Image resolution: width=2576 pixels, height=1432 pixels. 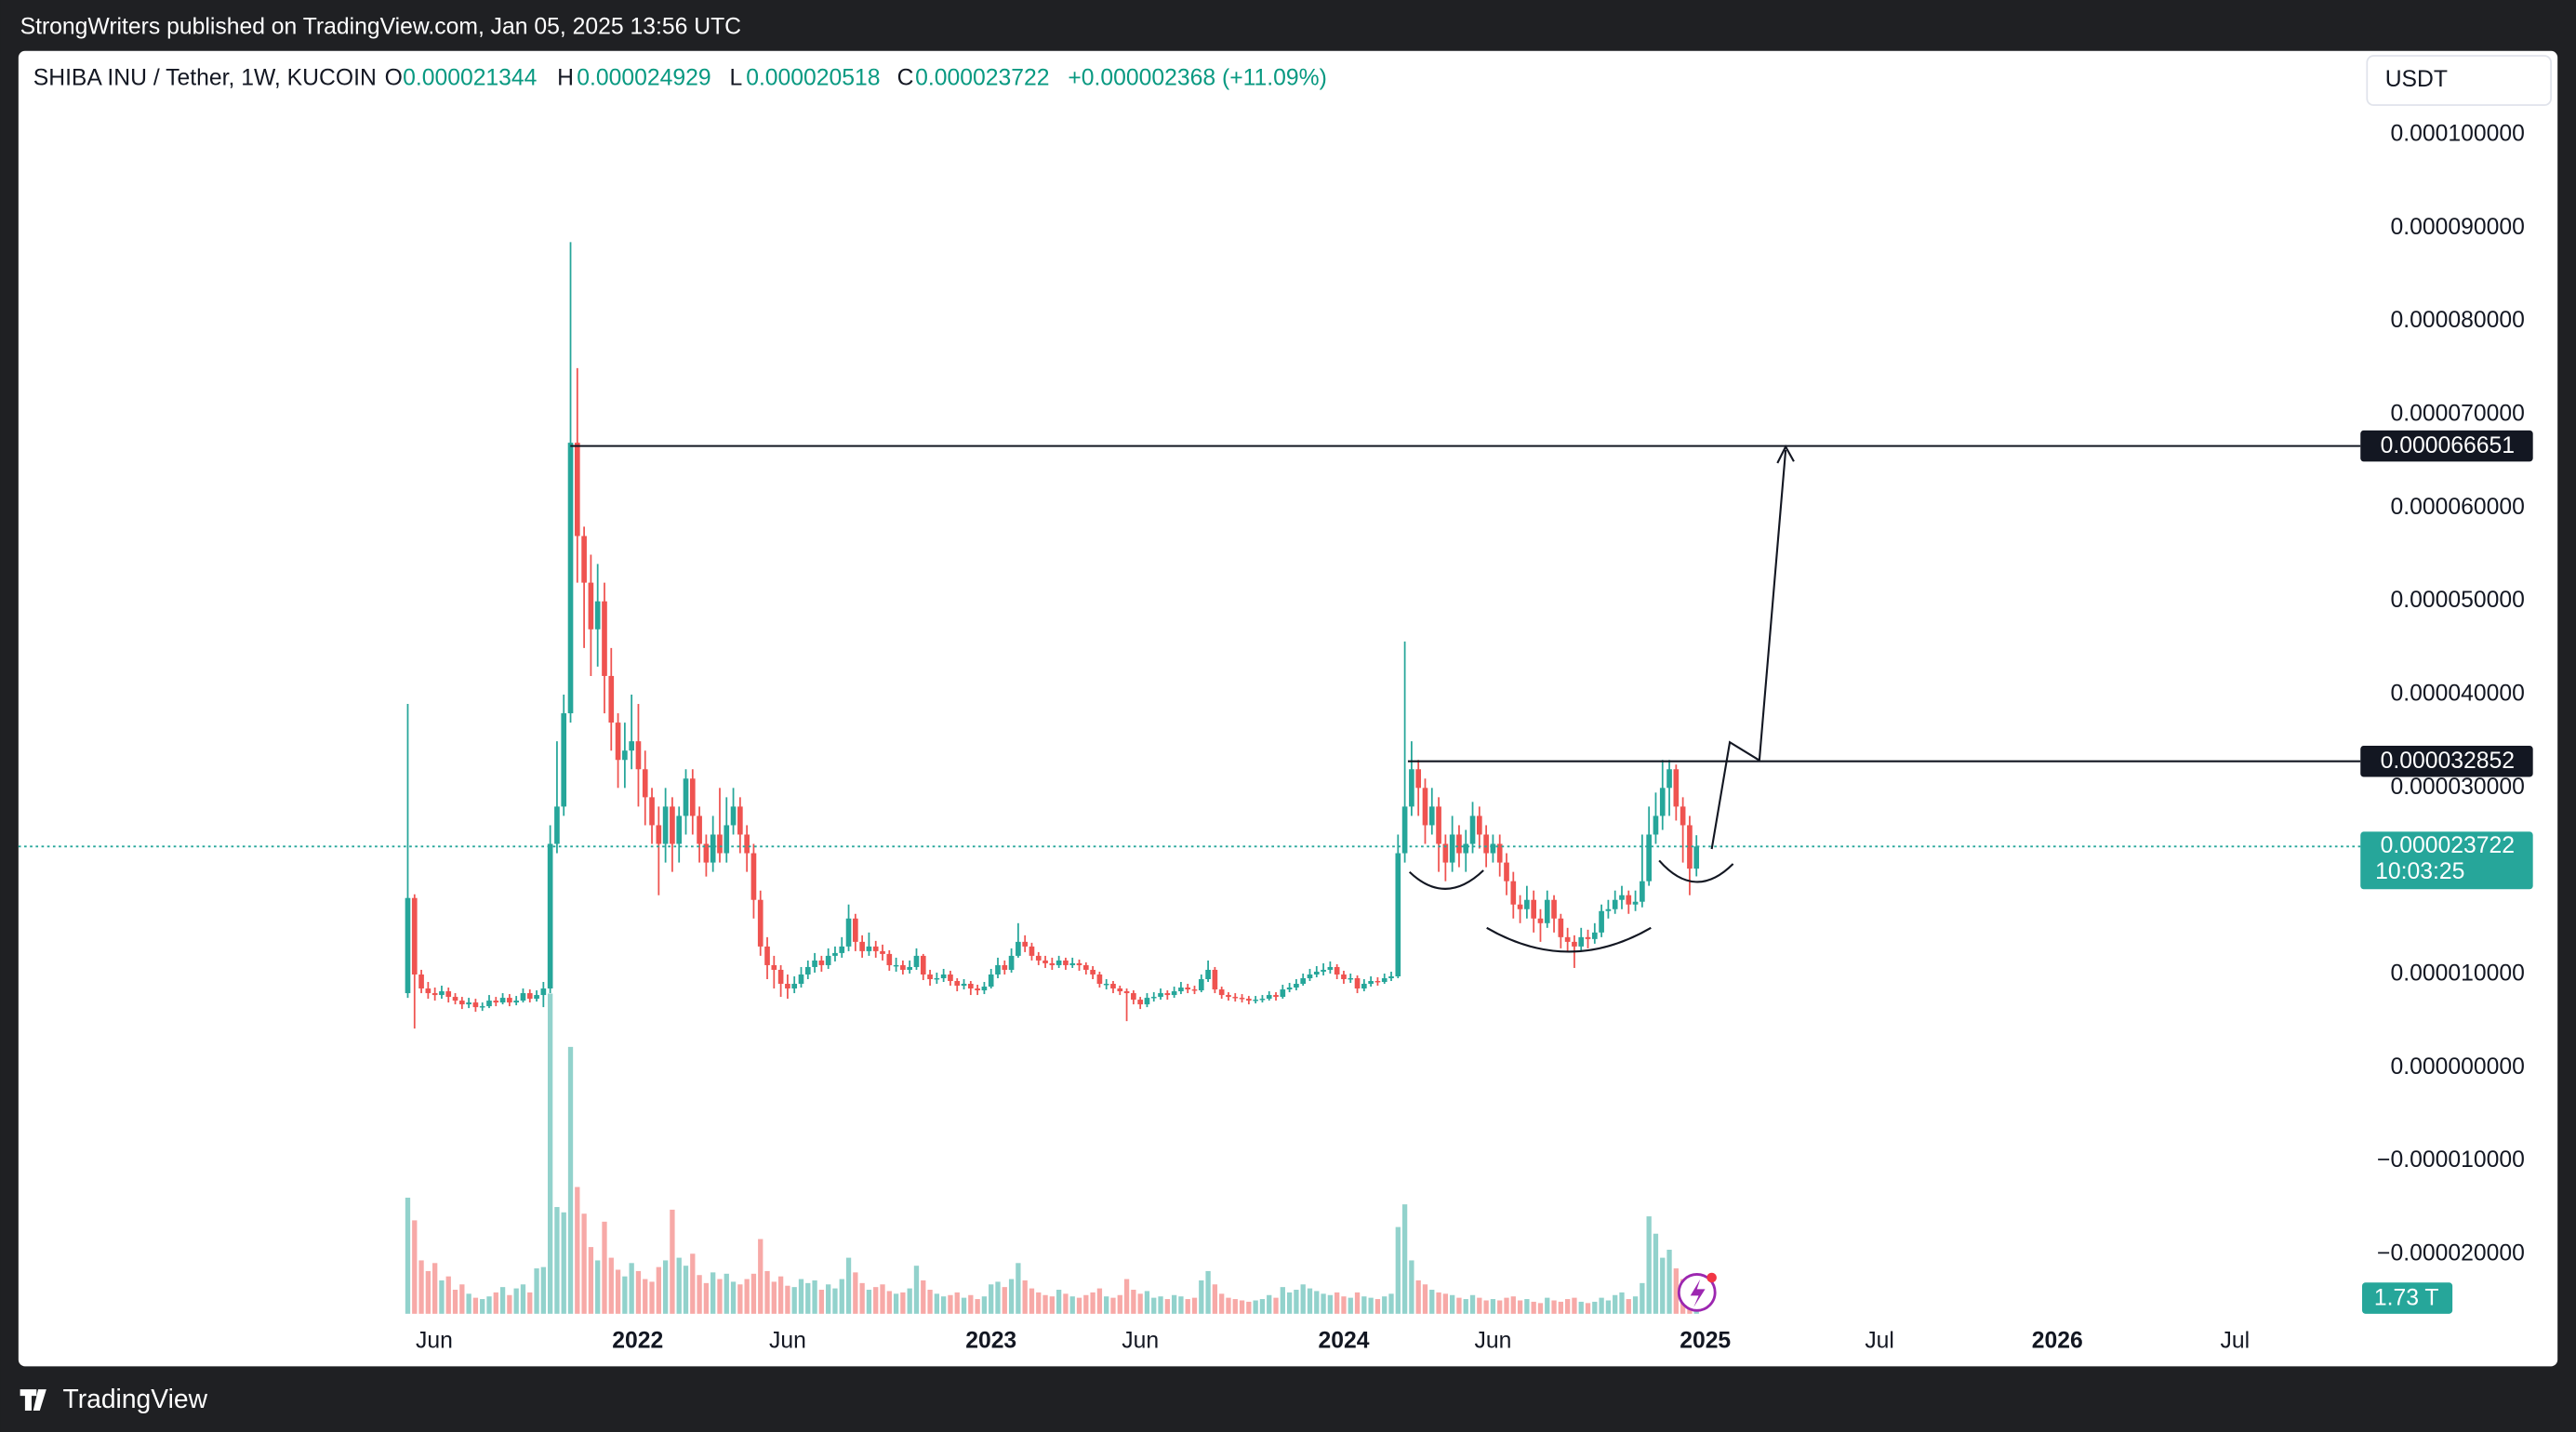 What do you see at coordinates (787, 1340) in the screenshot?
I see `x-tick-label: Jun` at bounding box center [787, 1340].